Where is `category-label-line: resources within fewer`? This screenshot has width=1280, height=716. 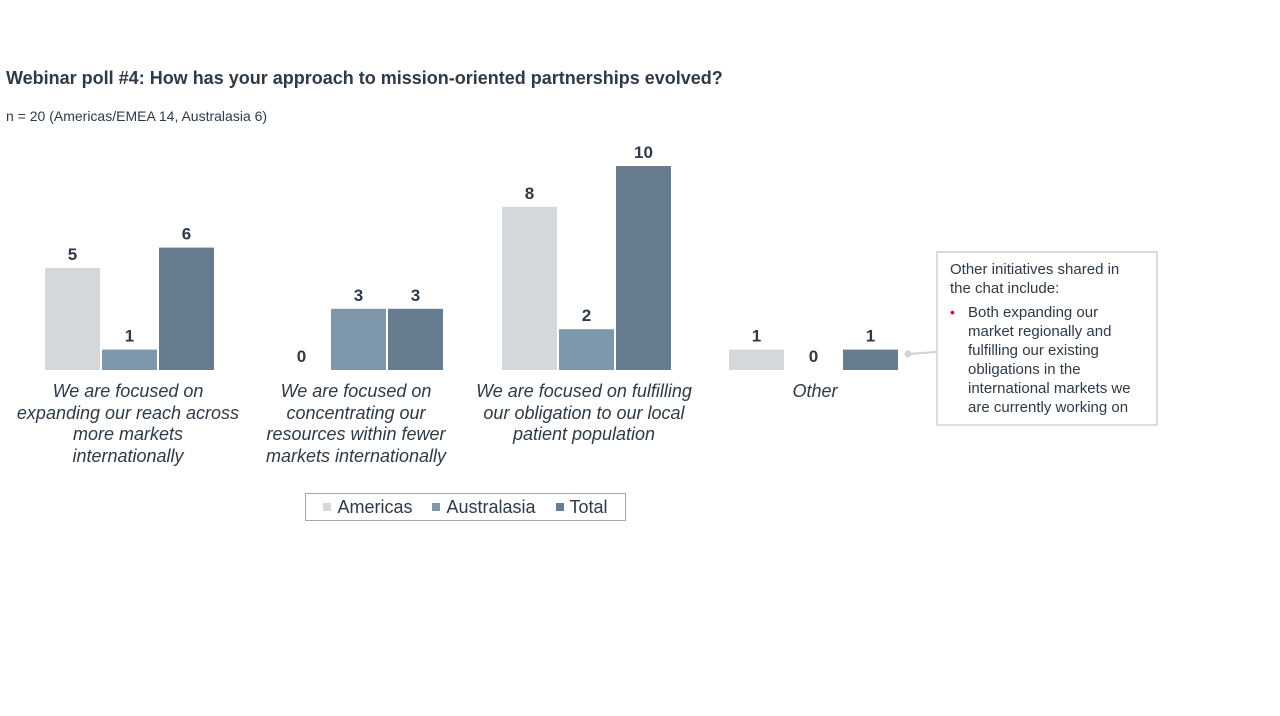 category-label-line: resources within fewer is located at coordinates (356, 434).